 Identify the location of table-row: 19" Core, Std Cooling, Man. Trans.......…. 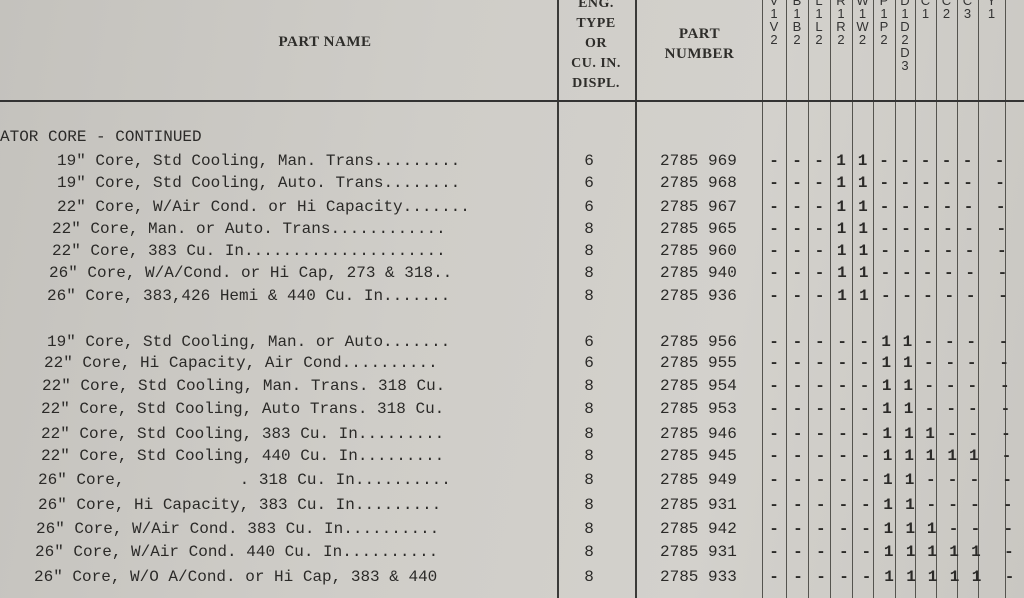
(512, 161).